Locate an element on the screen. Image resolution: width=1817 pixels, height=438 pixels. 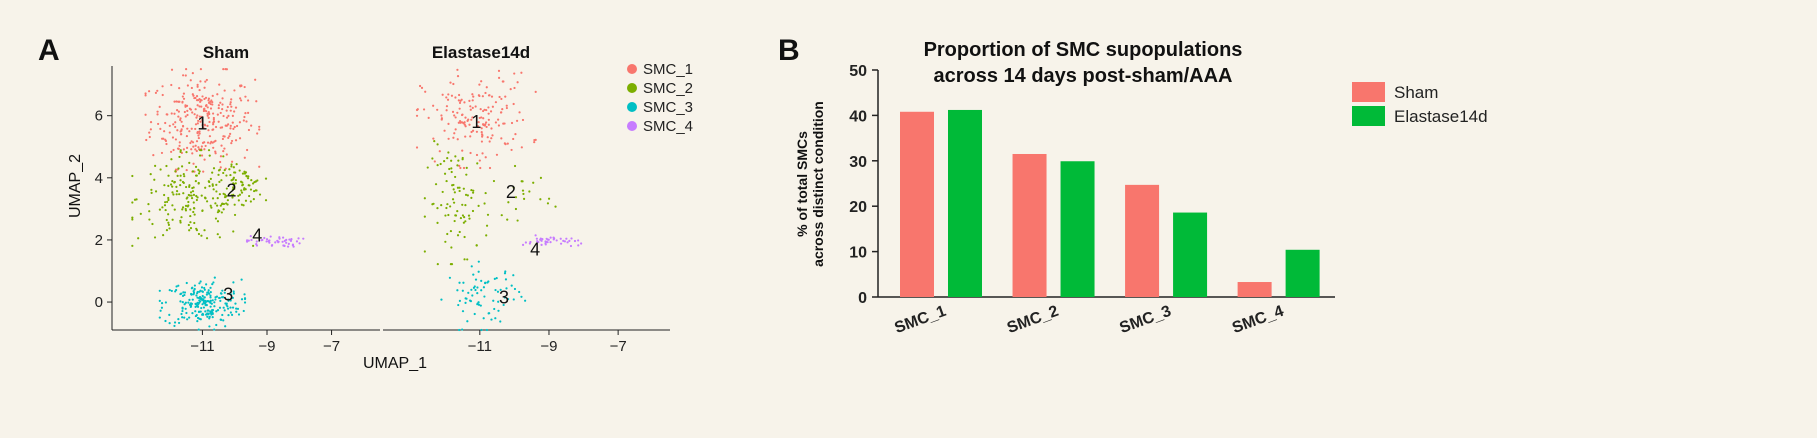
bar-sham-smc3 is located at coordinates (1142, 240).